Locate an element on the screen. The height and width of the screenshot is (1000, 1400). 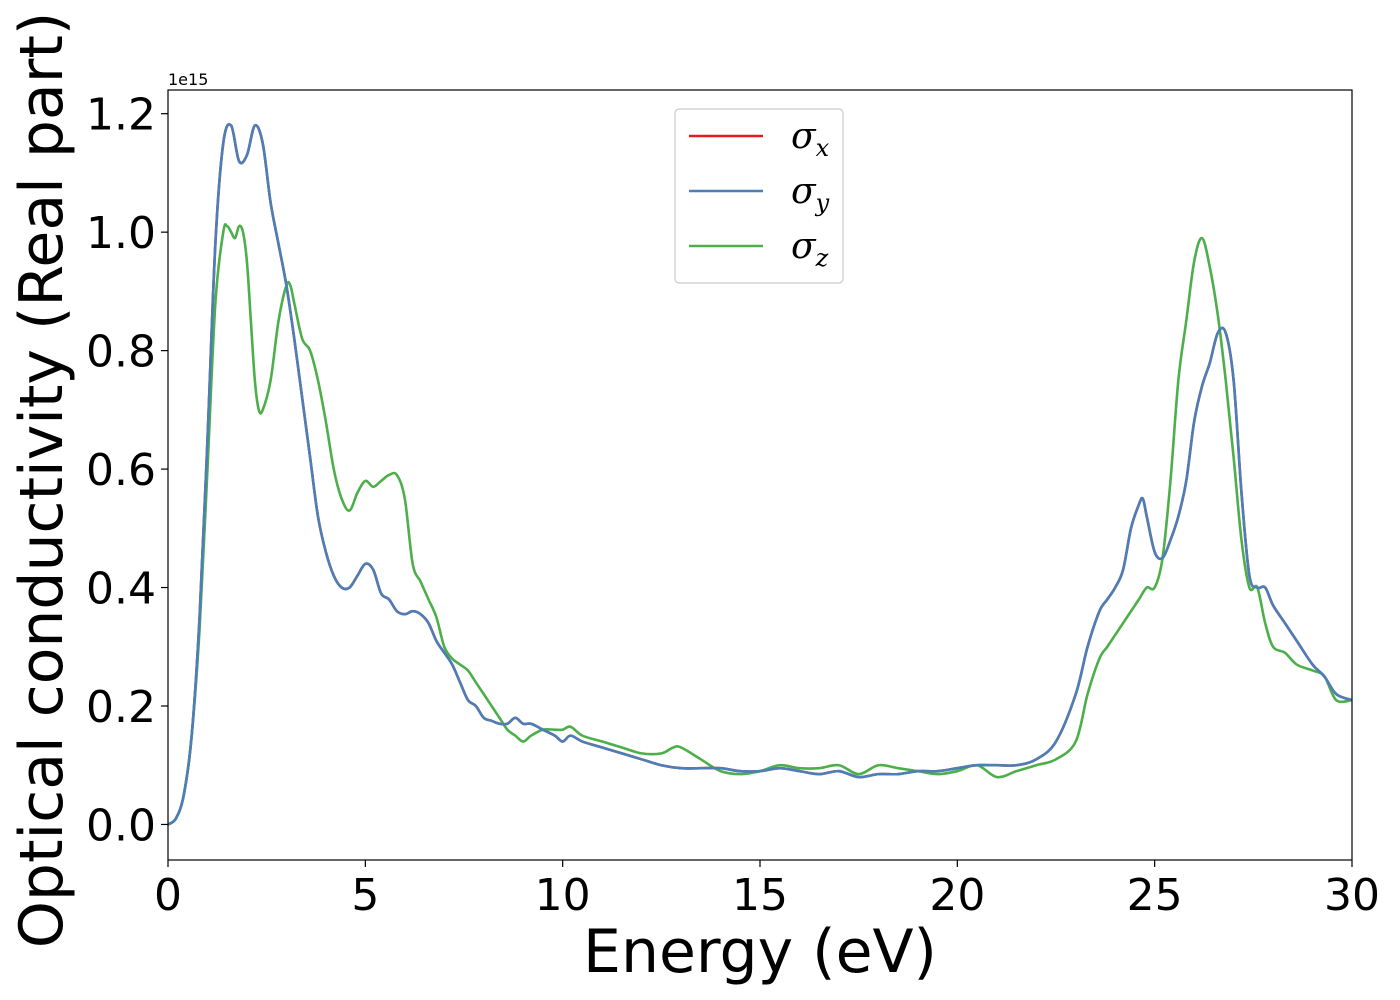
y-tick-label: 0.6 is located at coordinates (121, 470).